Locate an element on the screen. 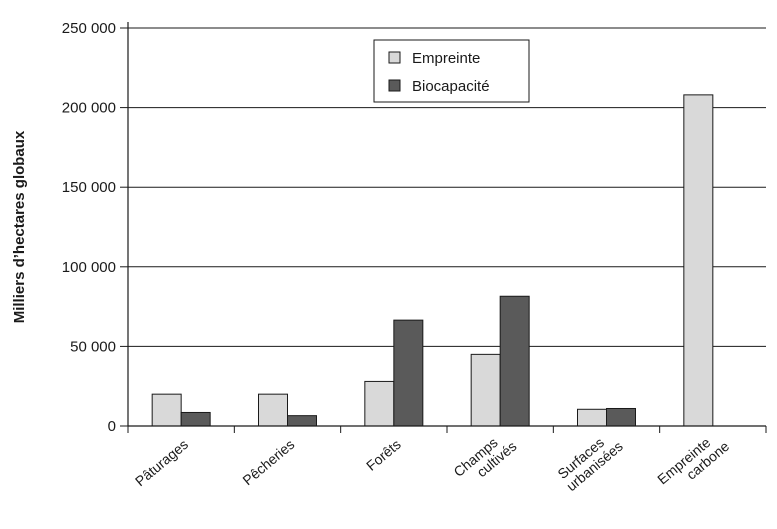 Image resolution: width=777 pixels, height=529 pixels. x-category-label: Surfacesurbanisées is located at coordinates (589, 460).